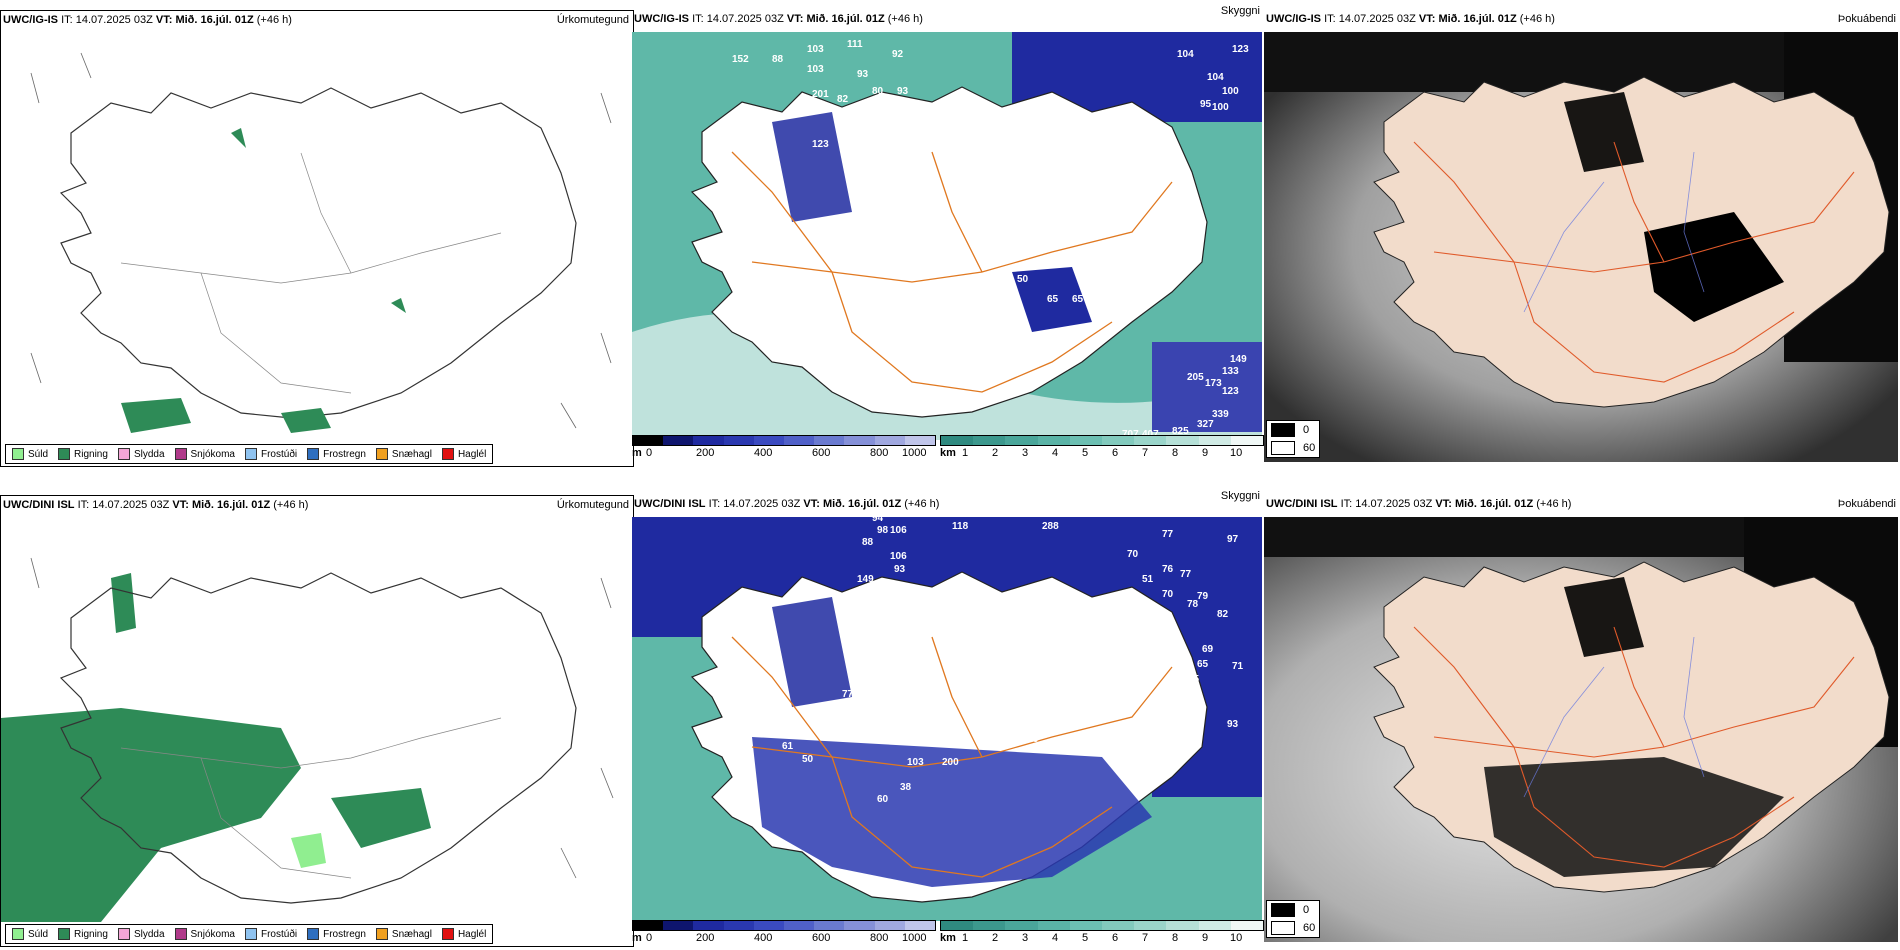  What do you see at coordinates (763, 453) in the screenshot?
I see `scale-tick: 400` at bounding box center [763, 453].